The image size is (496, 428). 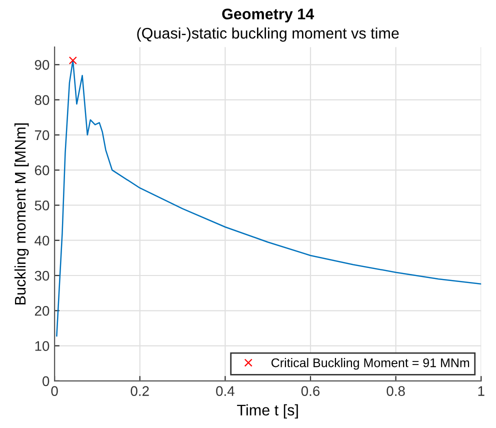 What do you see at coordinates (395, 391) in the screenshot?
I see `x-tick-label: 0.8` at bounding box center [395, 391].